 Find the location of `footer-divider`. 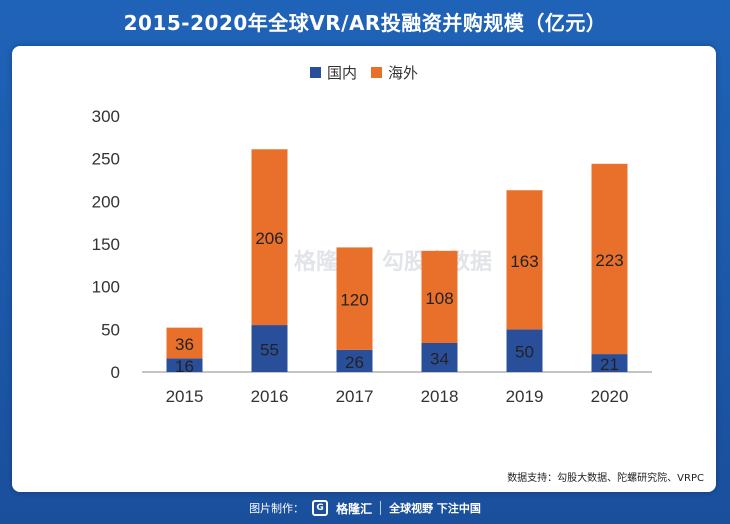

footer-divider is located at coordinates (381, 508).